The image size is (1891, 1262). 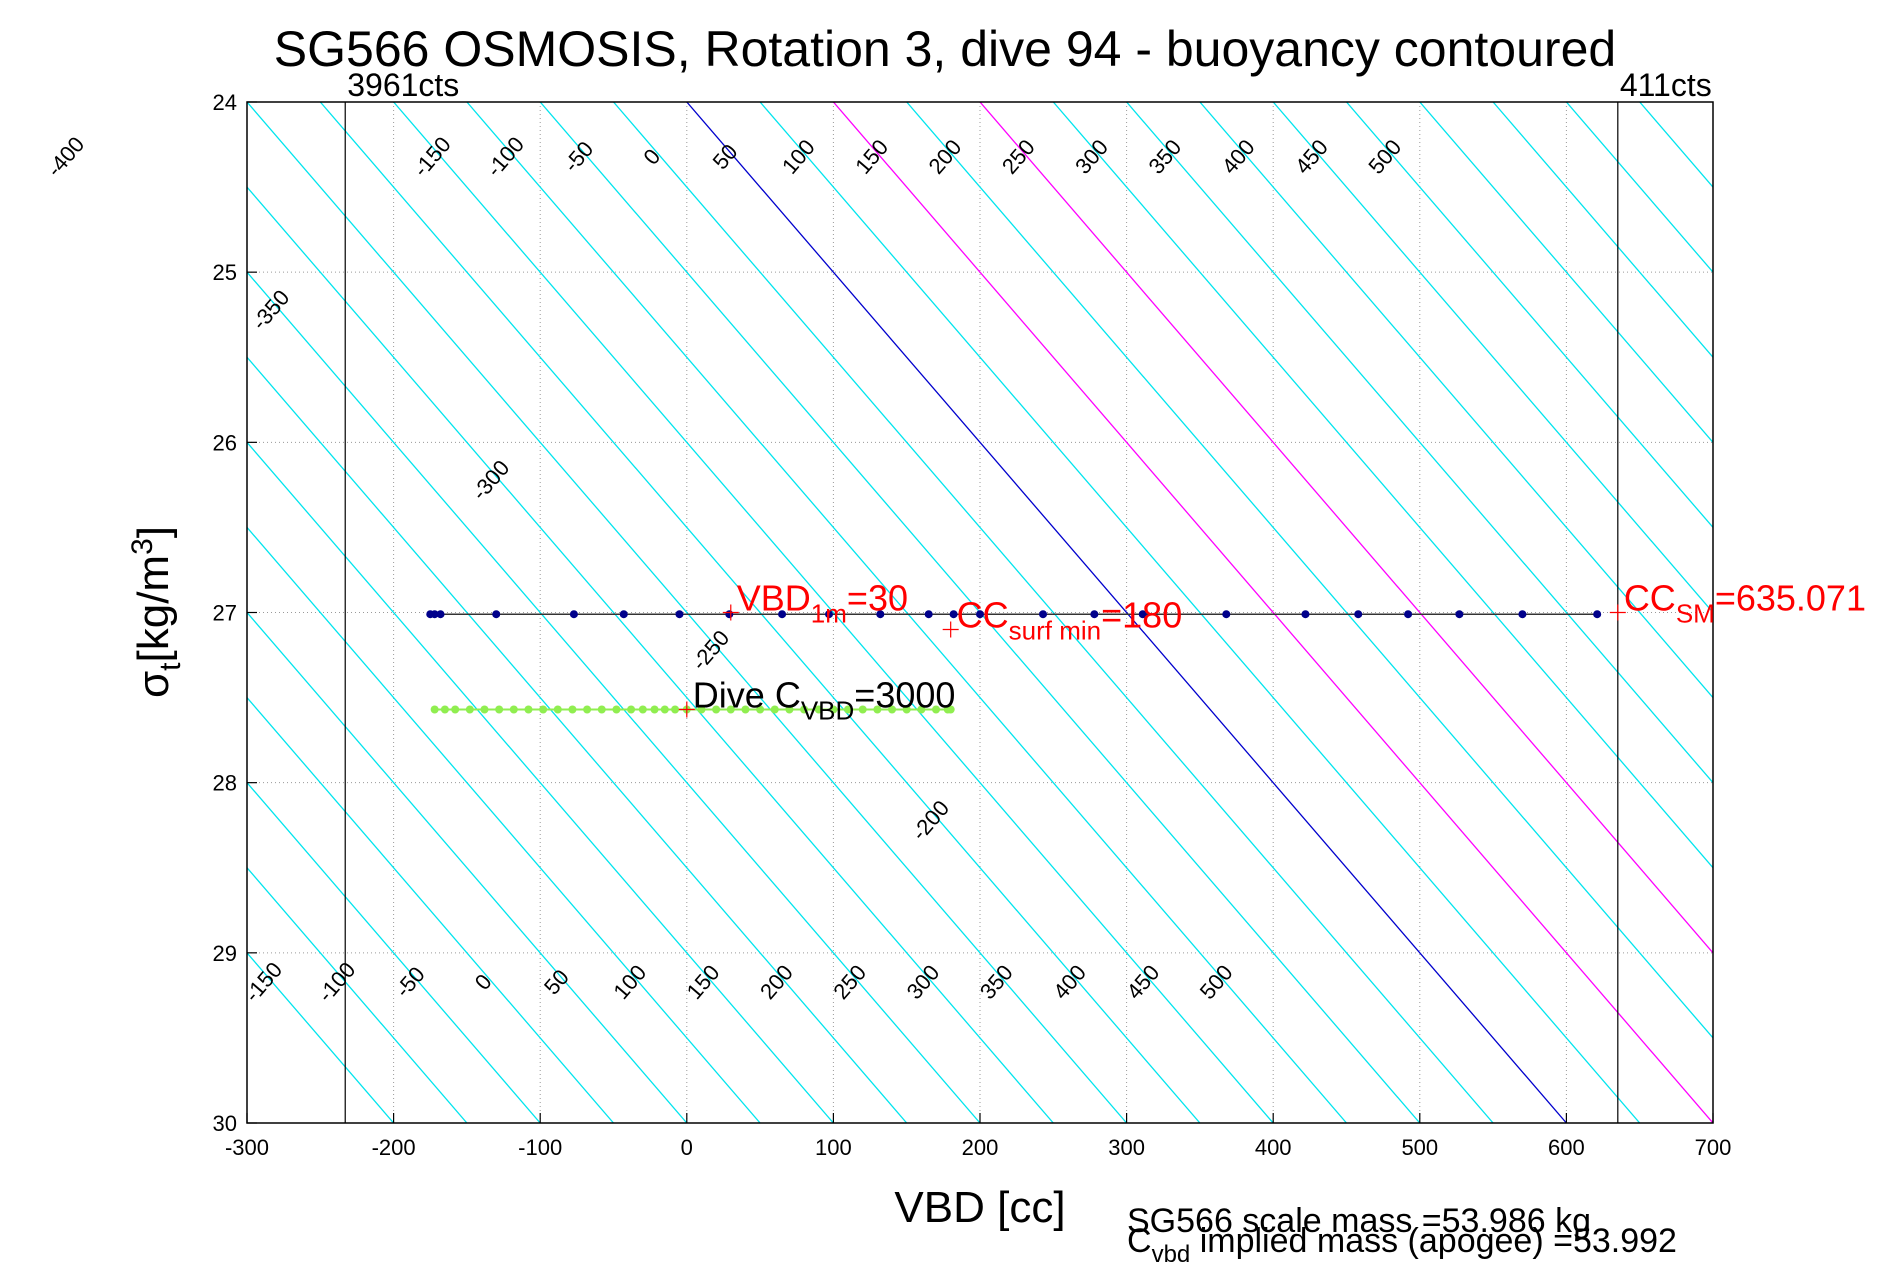 I want to click on contour-label-top: 300, so click(x=1091, y=157).